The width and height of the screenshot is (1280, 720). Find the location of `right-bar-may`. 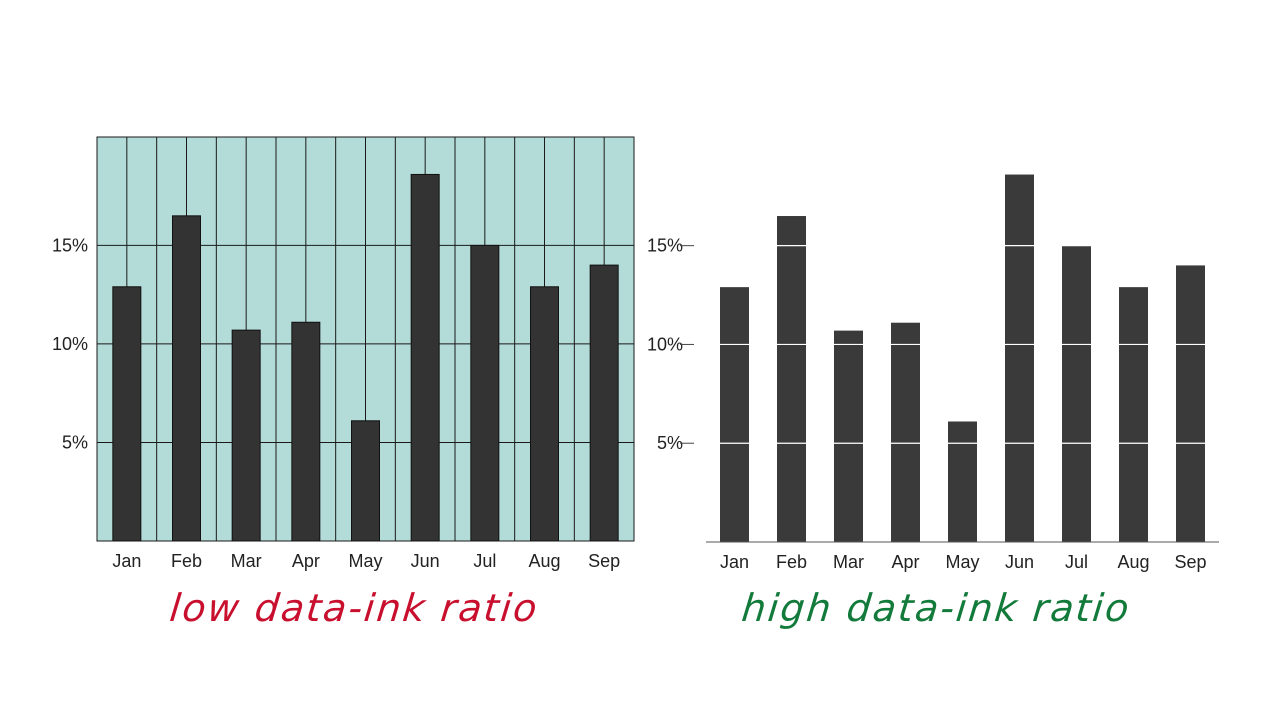

right-bar-may is located at coordinates (962, 481).